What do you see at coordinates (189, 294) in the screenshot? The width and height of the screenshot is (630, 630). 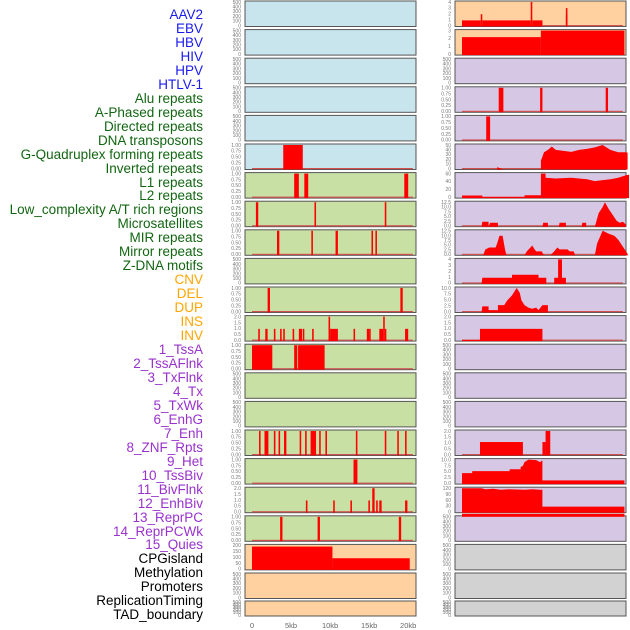 I see `track-label: DEL` at bounding box center [189, 294].